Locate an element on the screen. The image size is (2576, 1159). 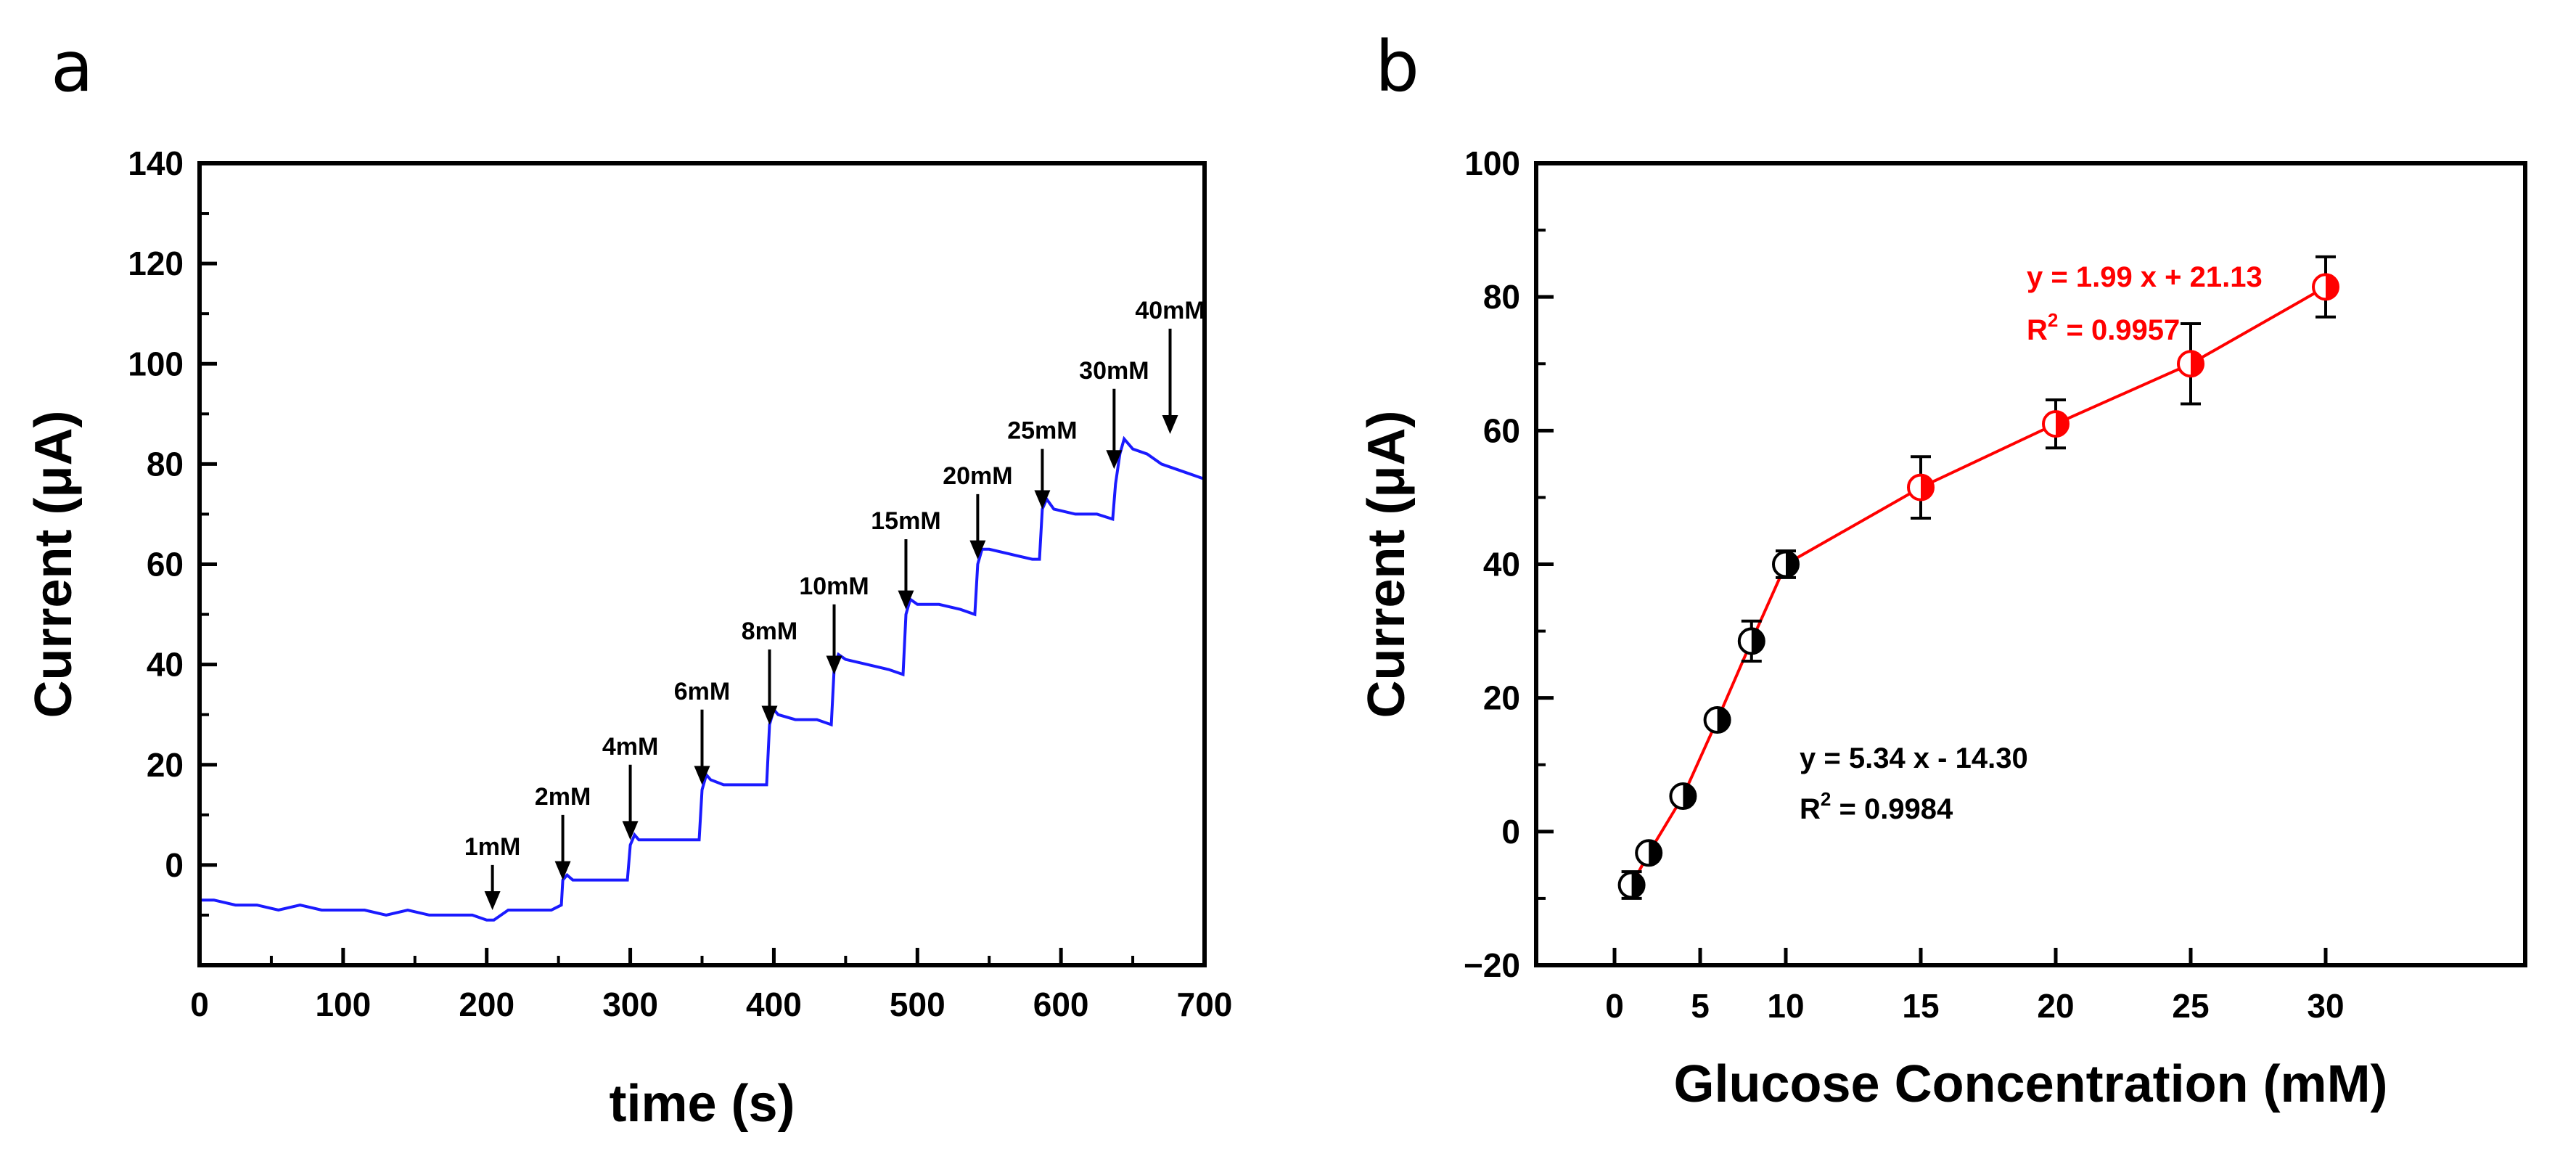
panel-b-y-tick-label: 20 is located at coordinates (1501, 698).